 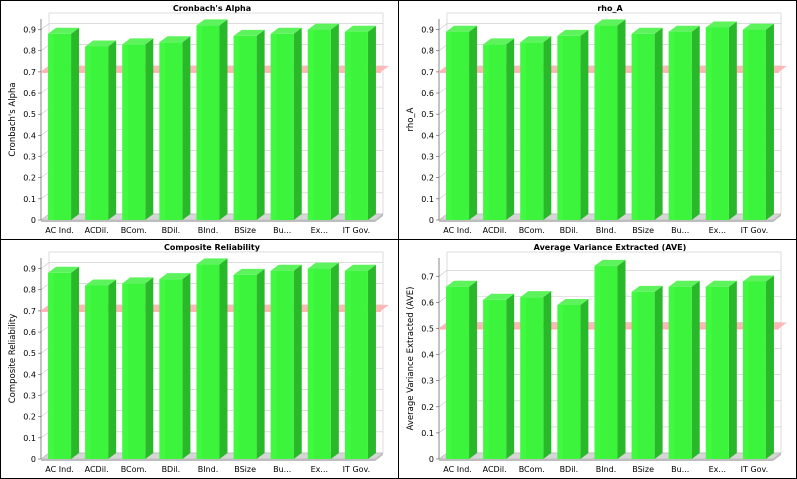 I want to click on y-tick-label: 0.4, so click(x=29, y=374).